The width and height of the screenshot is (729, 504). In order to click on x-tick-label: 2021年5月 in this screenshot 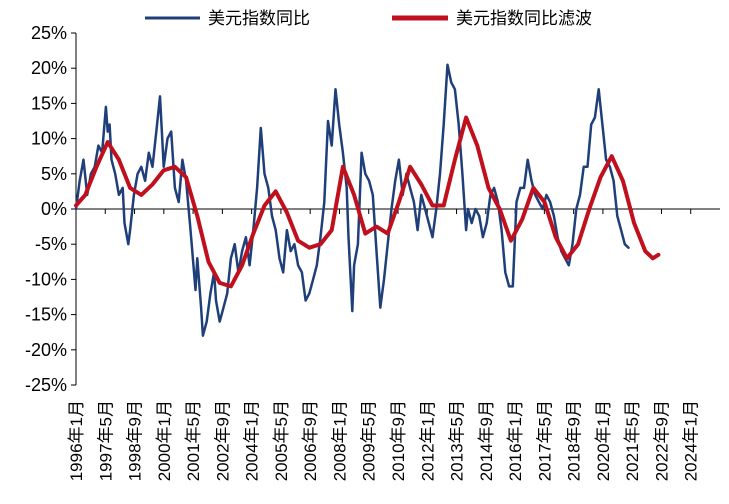, I will do `click(632, 440)`.